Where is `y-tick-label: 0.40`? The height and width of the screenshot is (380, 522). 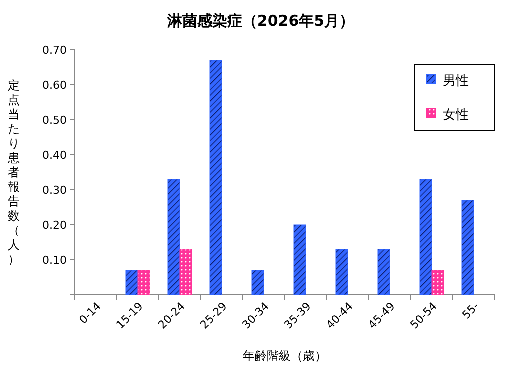
y-tick-label: 0.40 is located at coordinates (54, 155).